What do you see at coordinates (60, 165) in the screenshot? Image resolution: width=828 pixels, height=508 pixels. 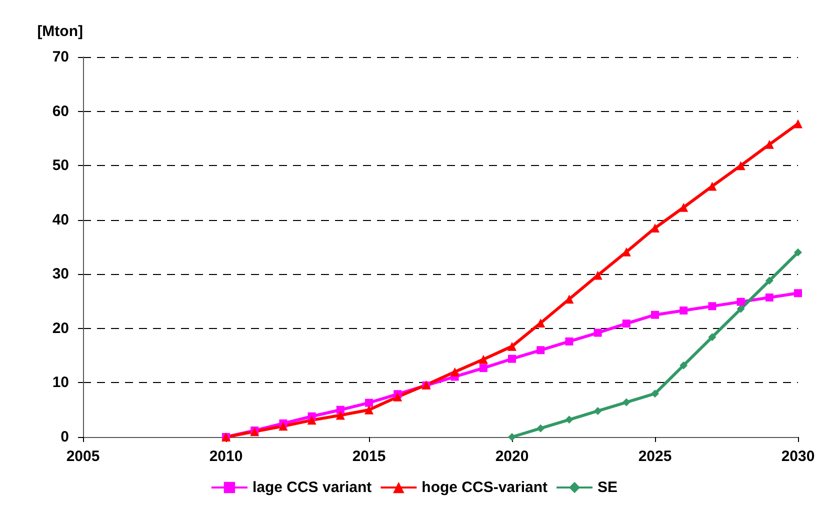 I see `y-tick-label: 50` at bounding box center [60, 165].